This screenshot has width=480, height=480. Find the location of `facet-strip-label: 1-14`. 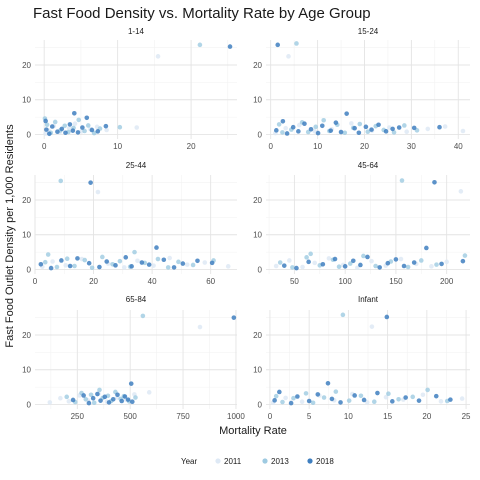

facet-strip-label: 1-14 is located at coordinates (136, 31).